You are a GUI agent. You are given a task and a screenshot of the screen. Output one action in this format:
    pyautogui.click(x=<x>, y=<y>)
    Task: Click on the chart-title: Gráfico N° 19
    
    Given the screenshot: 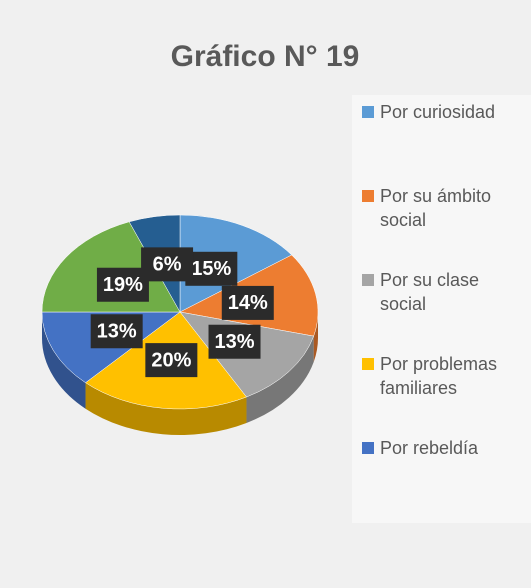 What is the action you would take?
    pyautogui.click(x=265, y=56)
    